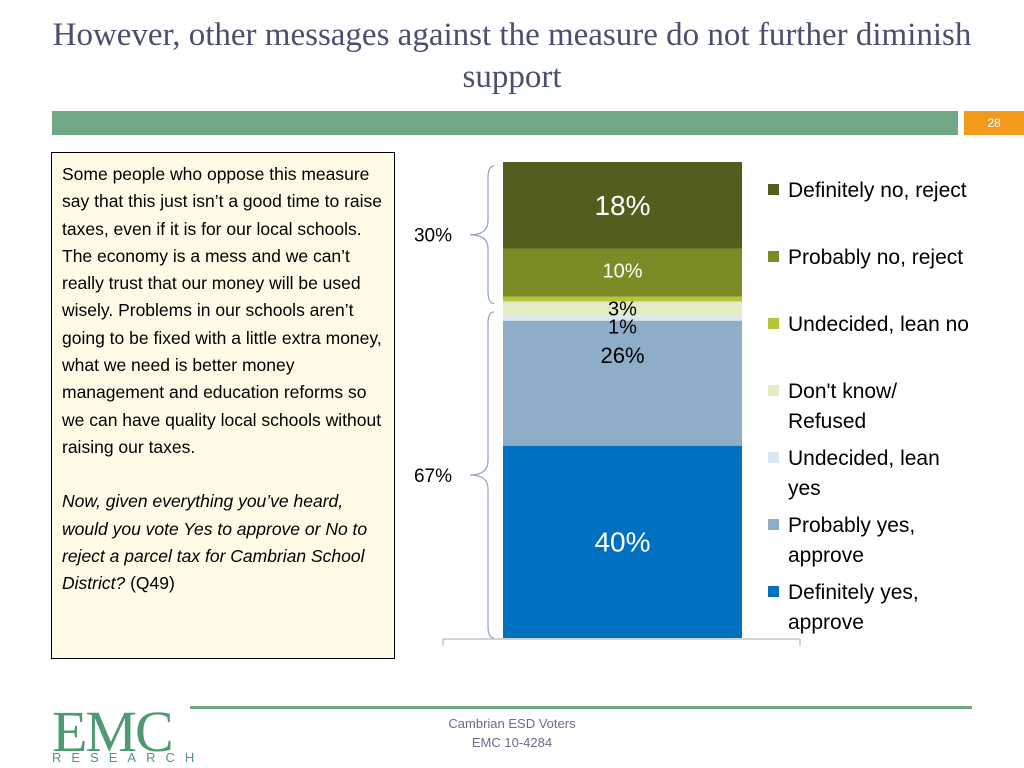 Image resolution: width=1024 pixels, height=768 pixels. I want to click on title-divider-bar, so click(505, 123).